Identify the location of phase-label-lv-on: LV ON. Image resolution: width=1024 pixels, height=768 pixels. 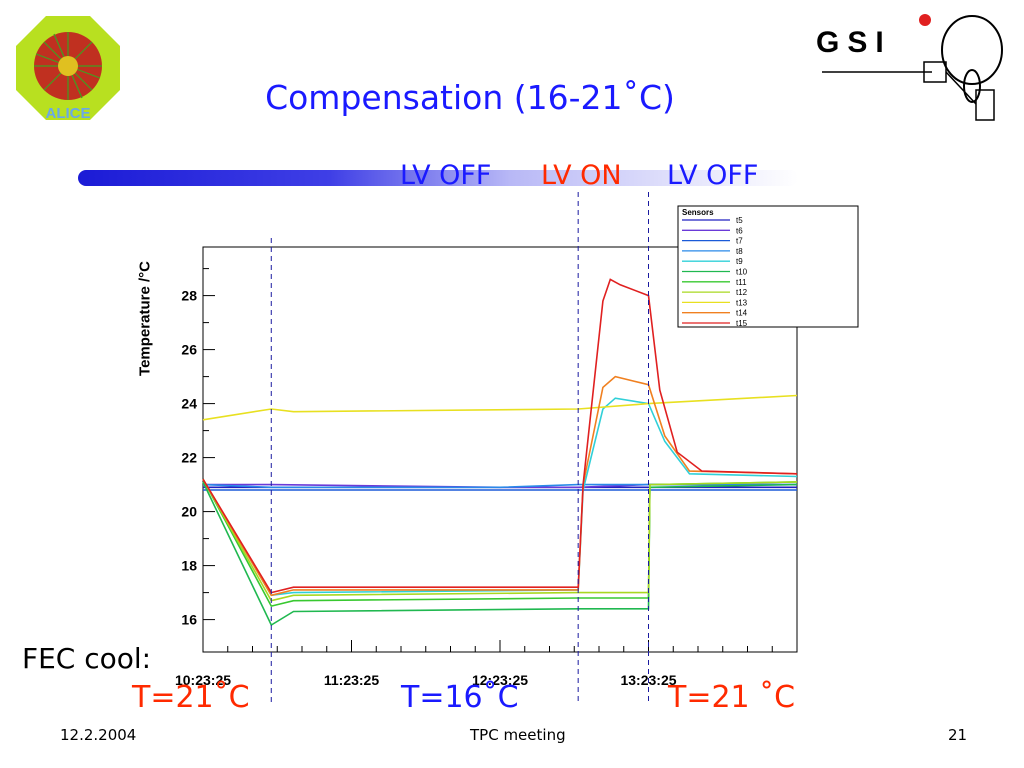
(581, 175).